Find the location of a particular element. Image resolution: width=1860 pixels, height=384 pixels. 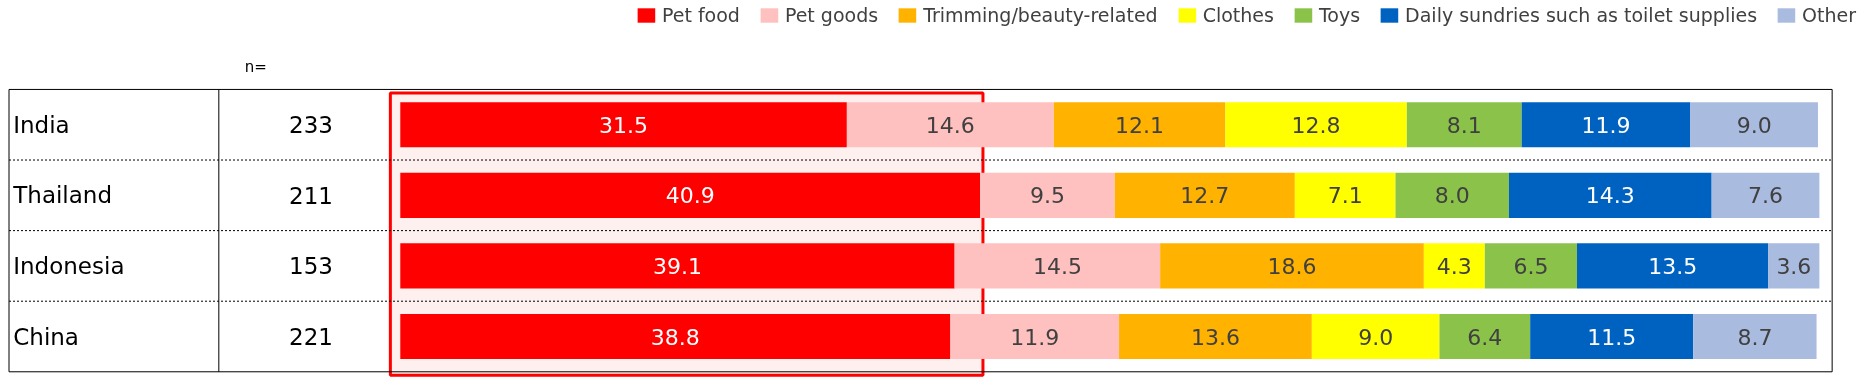

text: 211 is located at coordinates (311, 195).